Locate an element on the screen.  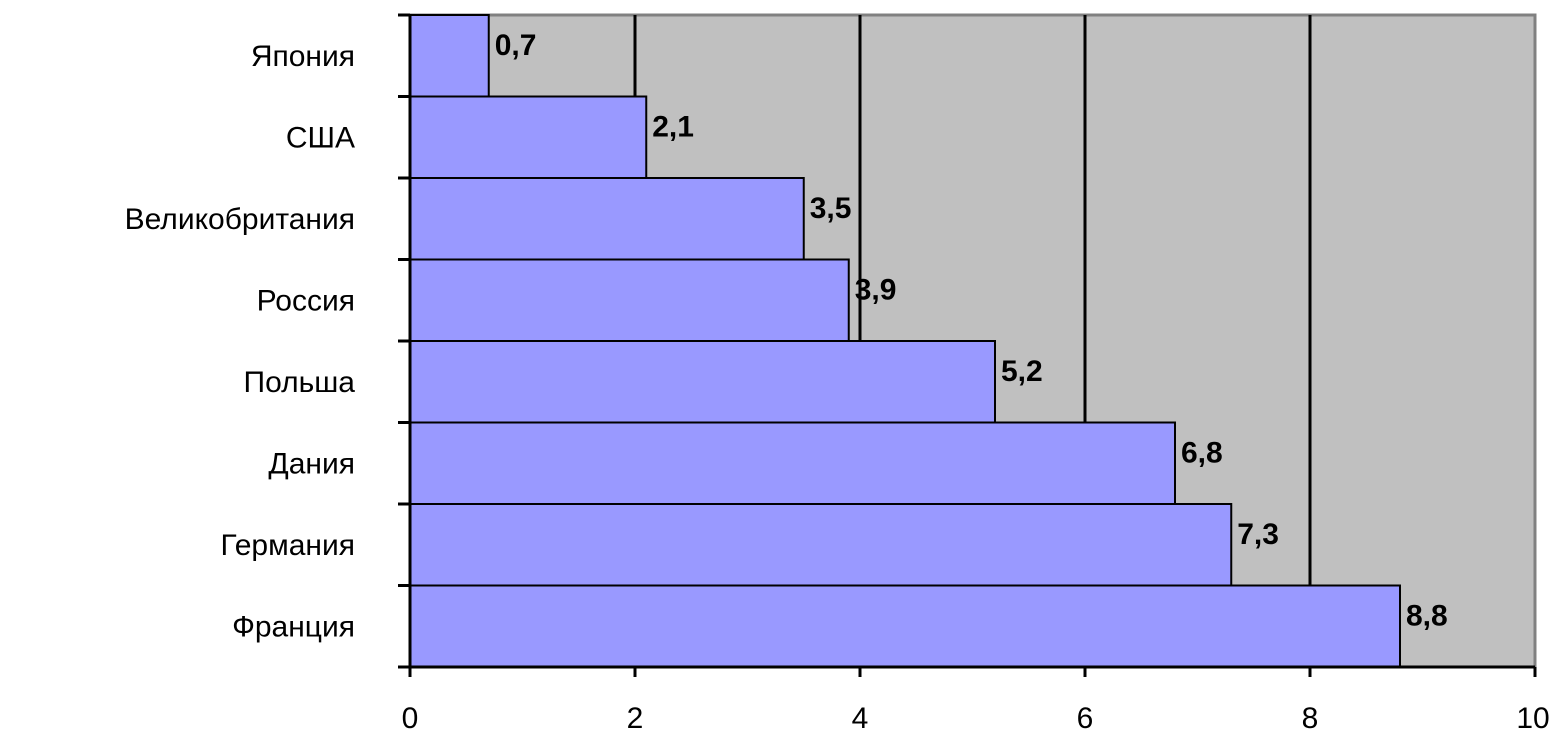
category-label: Россия is located at coordinates (306, 300).